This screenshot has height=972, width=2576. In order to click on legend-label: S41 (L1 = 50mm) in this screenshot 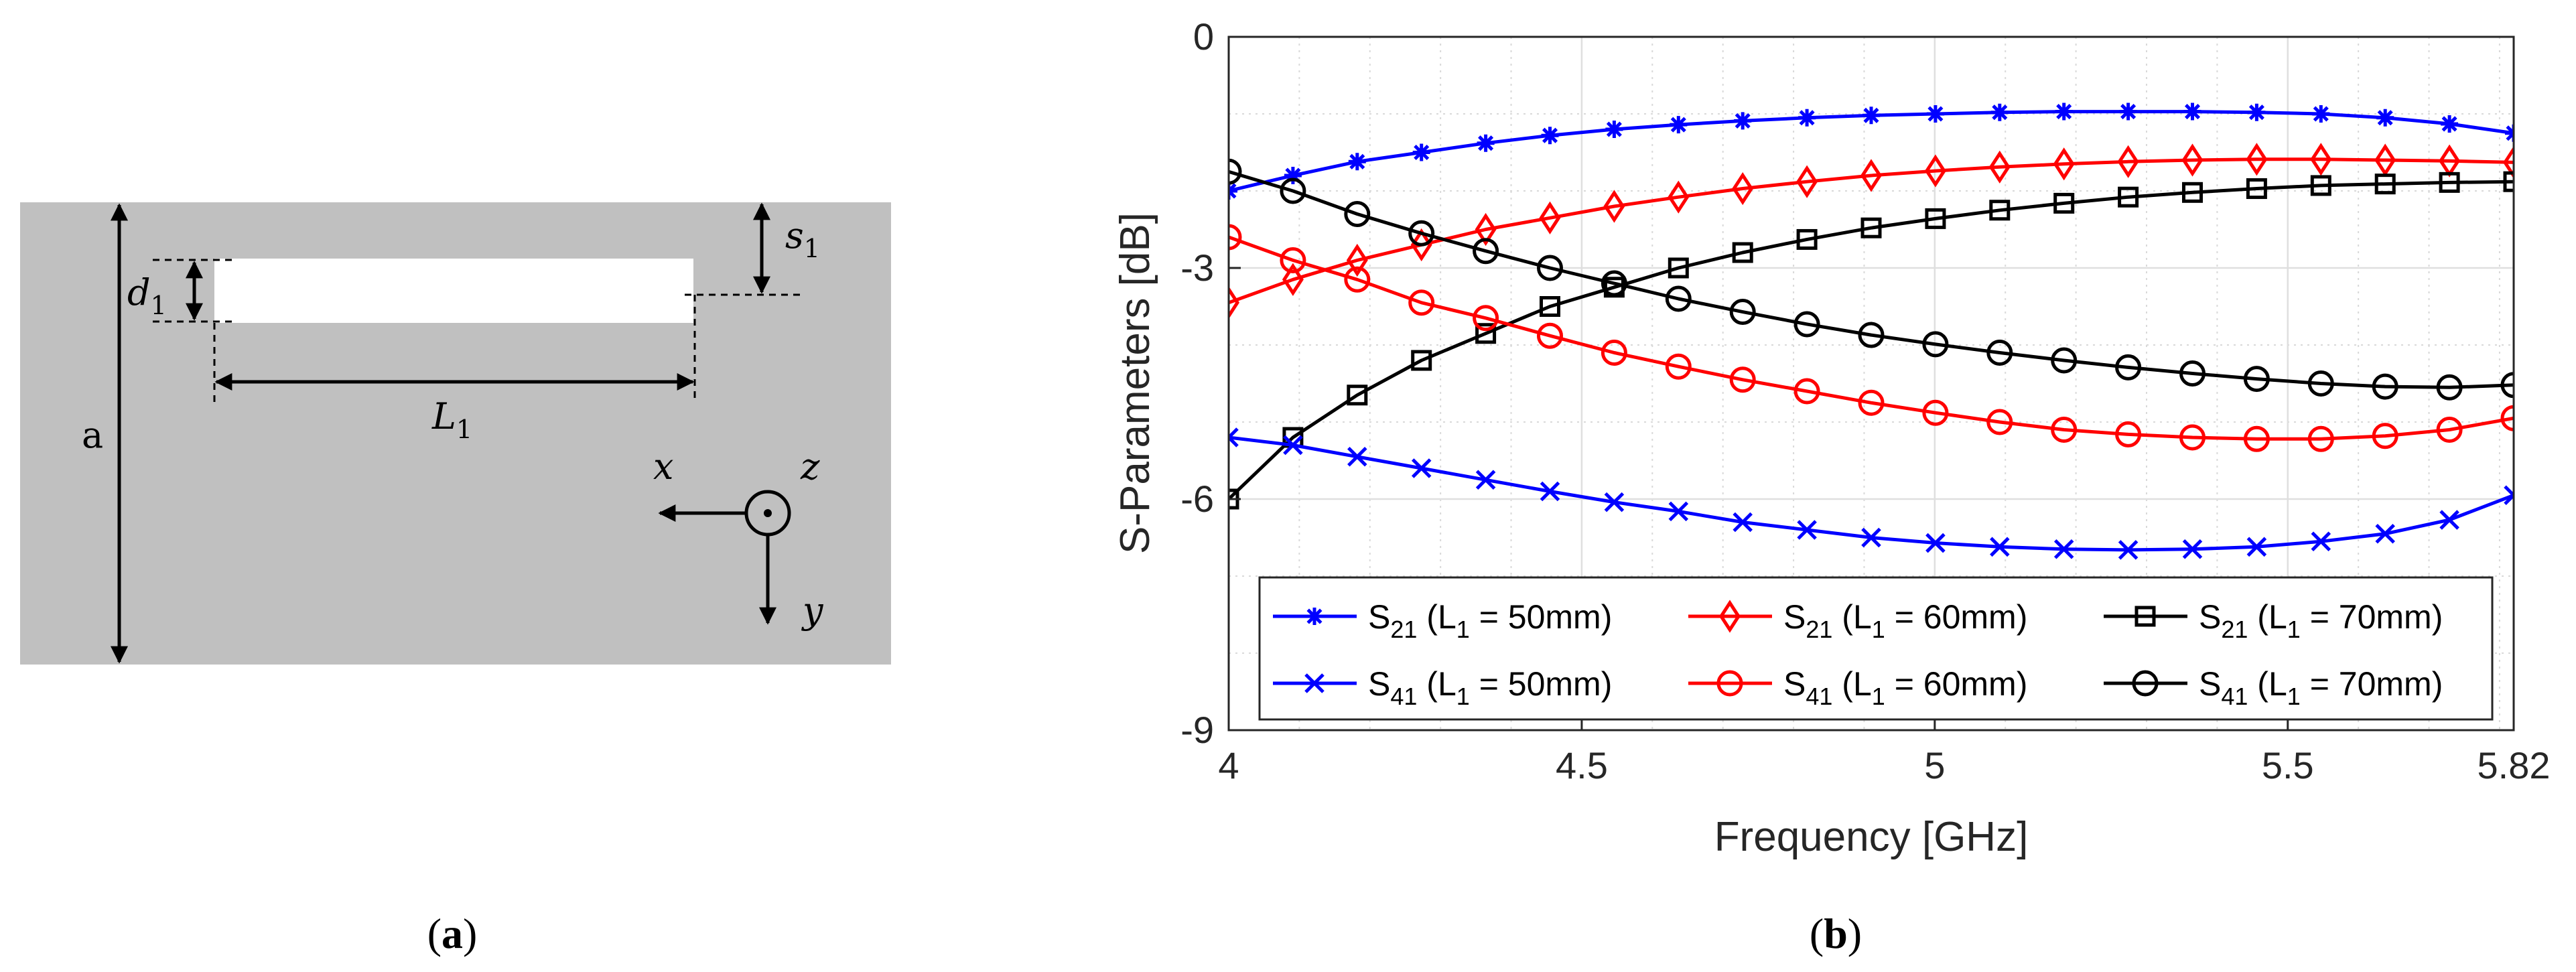, I will do `click(1490, 687)`.